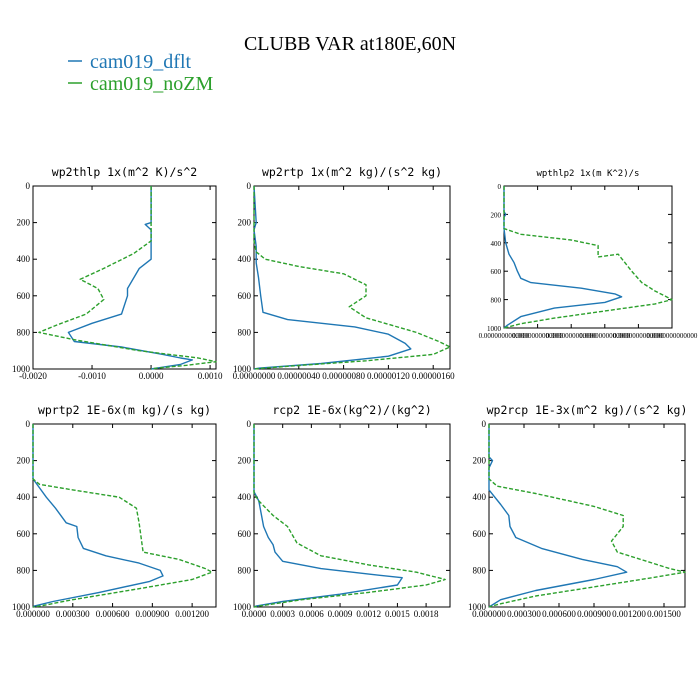 Image resolution: width=700 pixels, height=700 pixels. Describe the element at coordinates (124, 172) in the screenshot. I see `panel-title: wp2thlp 1x(m^2 K)/s^2` at that location.